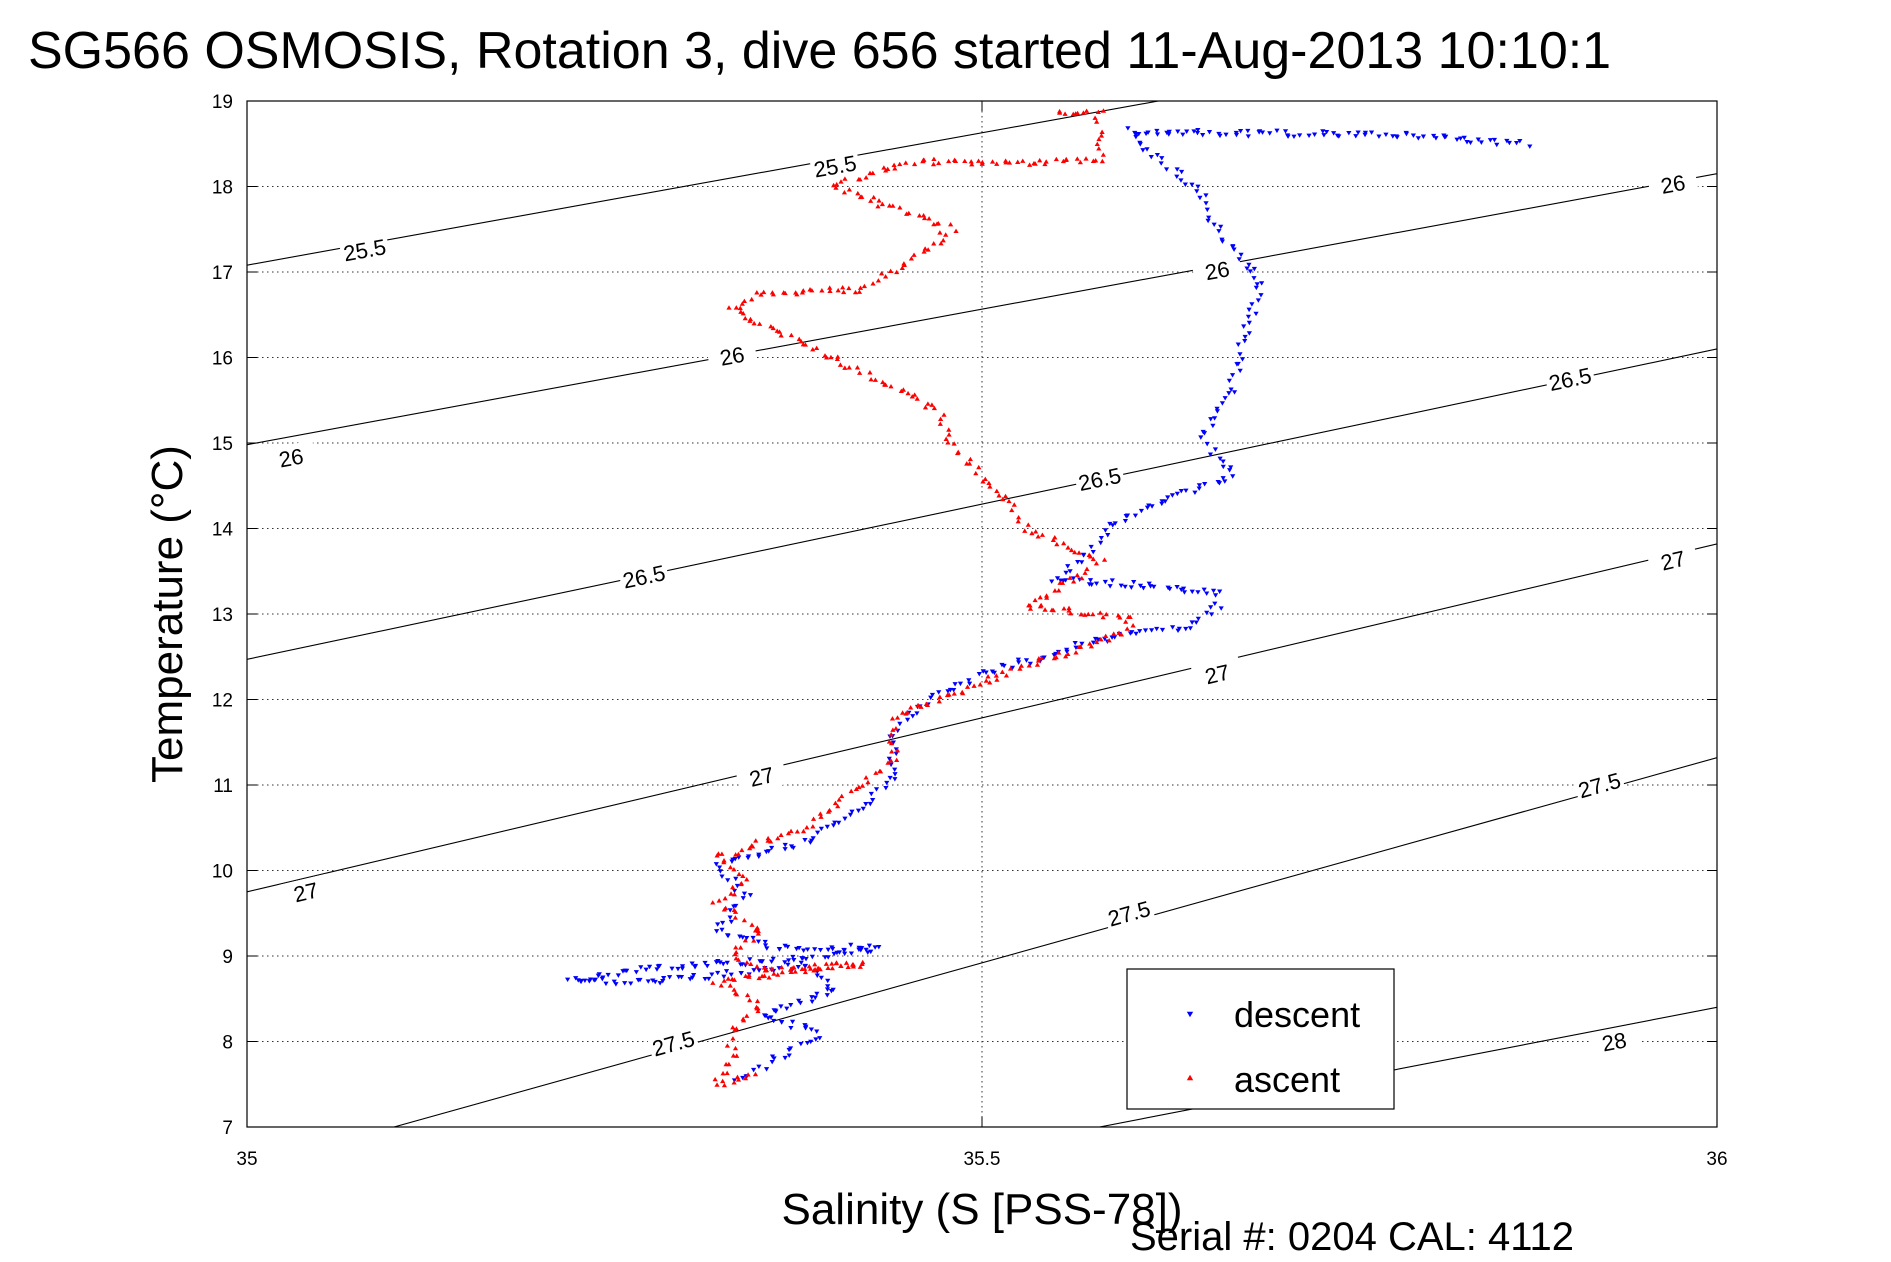  Describe the element at coordinates (1190, 1077) in the screenshot. I see `legend-marker-ascent` at that location.